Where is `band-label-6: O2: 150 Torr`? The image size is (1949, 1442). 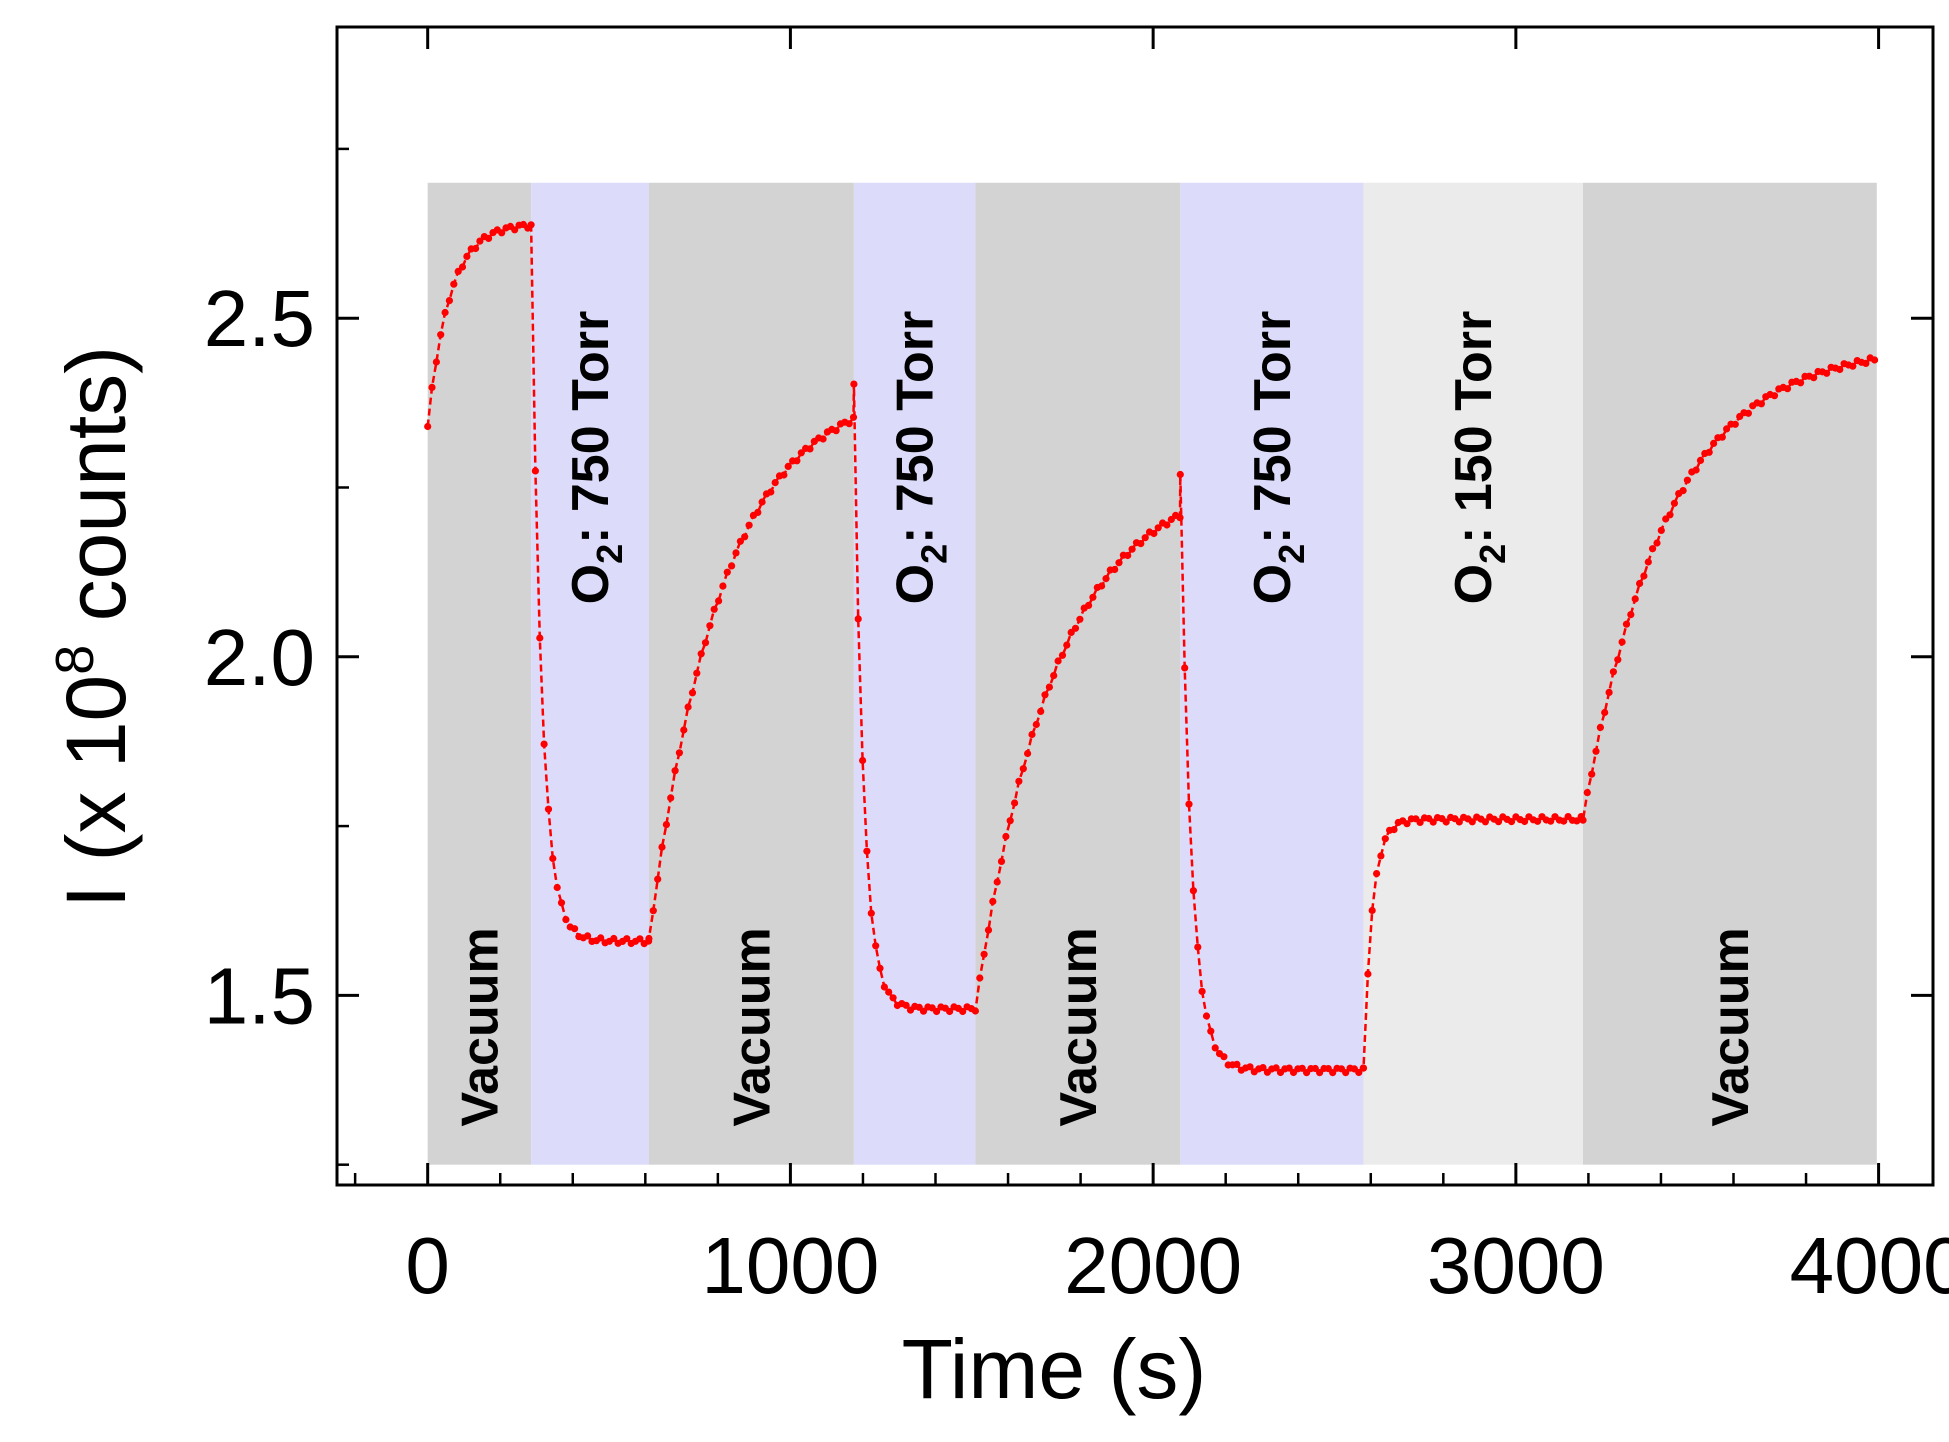 band-label-6: O2: 150 Torr is located at coordinates (1479, 458).